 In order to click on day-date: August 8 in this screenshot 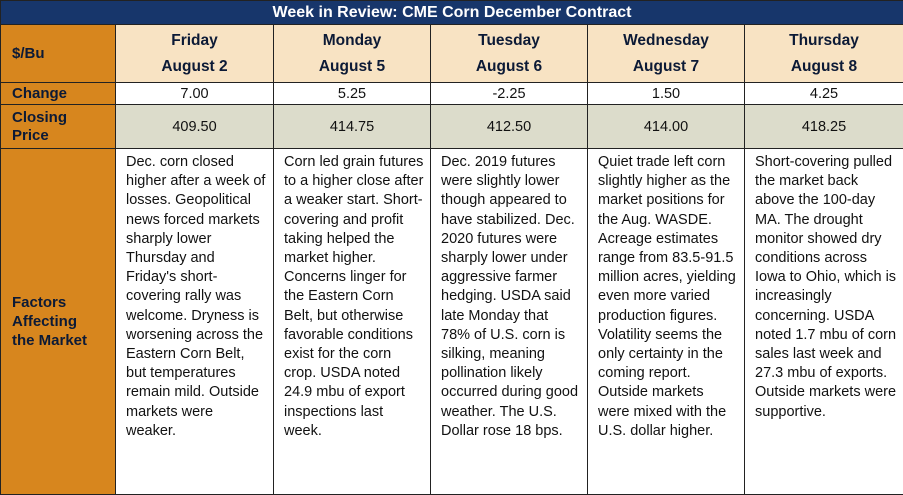, I will do `click(824, 66)`.